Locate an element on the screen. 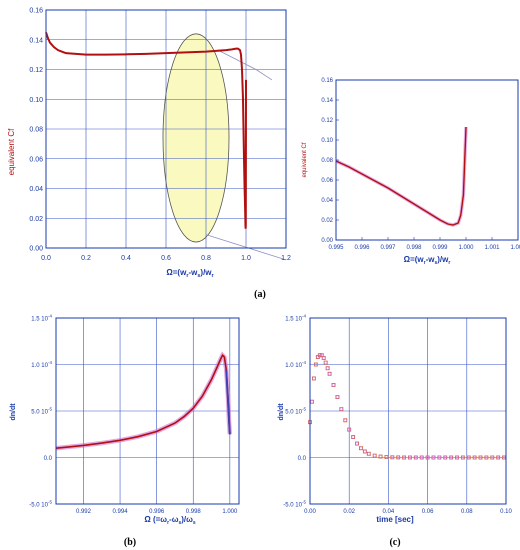  x-tick-label: 0.994 is located at coordinates (121, 512).